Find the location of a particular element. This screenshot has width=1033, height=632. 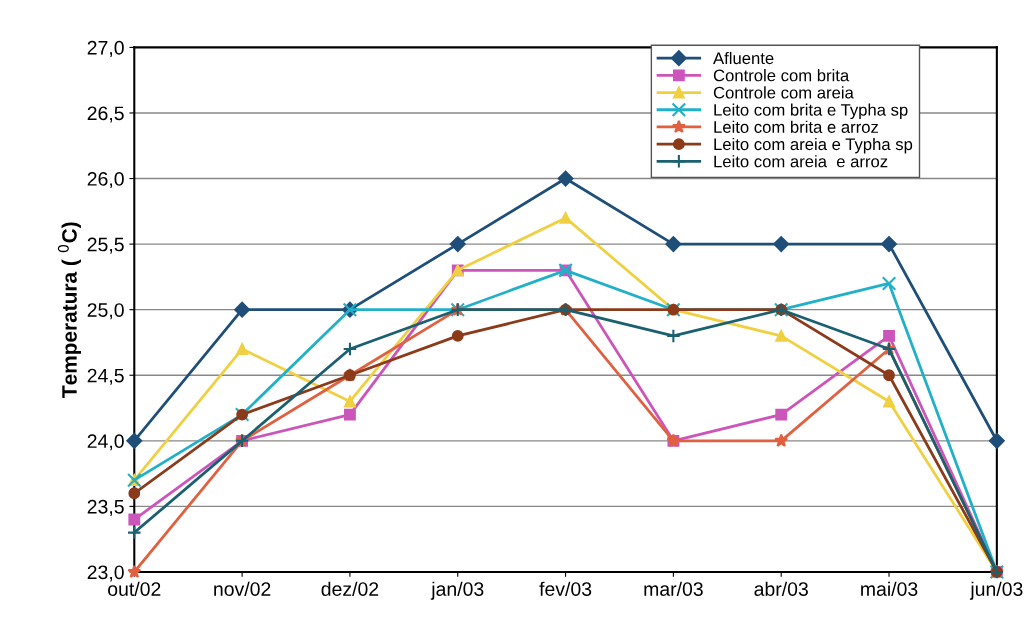

y-tick-label: 26,0 is located at coordinates (105, 180).